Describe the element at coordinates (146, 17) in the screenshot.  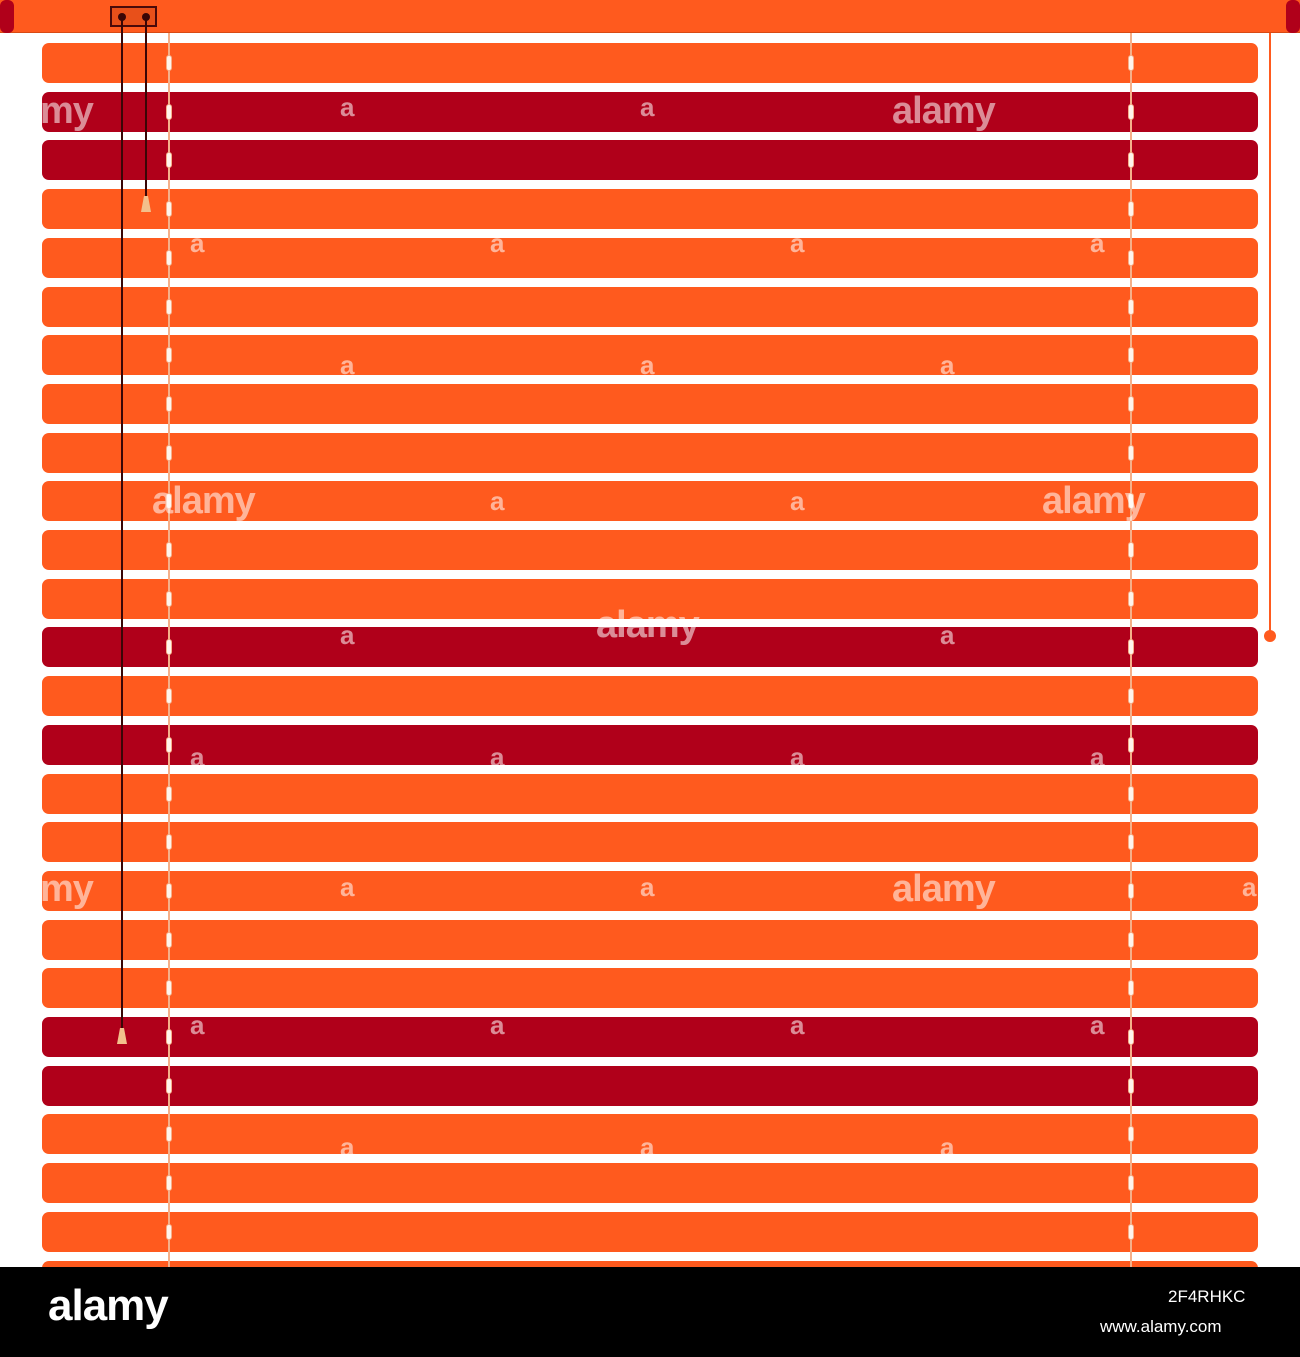
I see `tilt-cord-anchor-right` at that location.